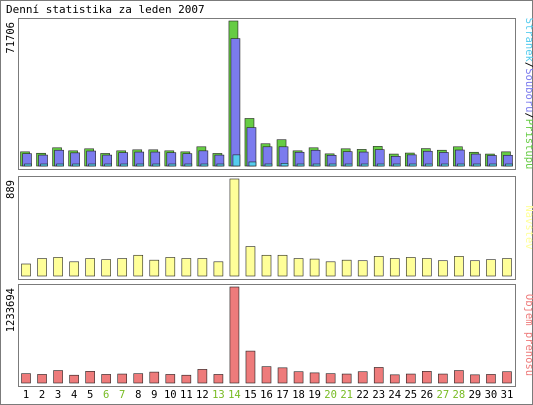  What do you see at coordinates (426, 395) in the screenshot?
I see `day-label-26: 26` at bounding box center [426, 395].